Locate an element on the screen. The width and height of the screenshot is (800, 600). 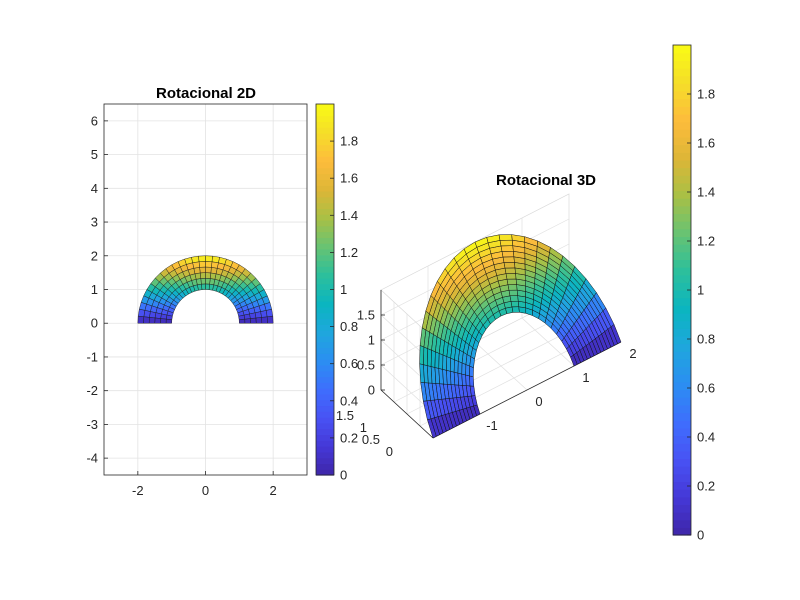
colorbar-tick-label: 1.4 is located at coordinates (349, 215).